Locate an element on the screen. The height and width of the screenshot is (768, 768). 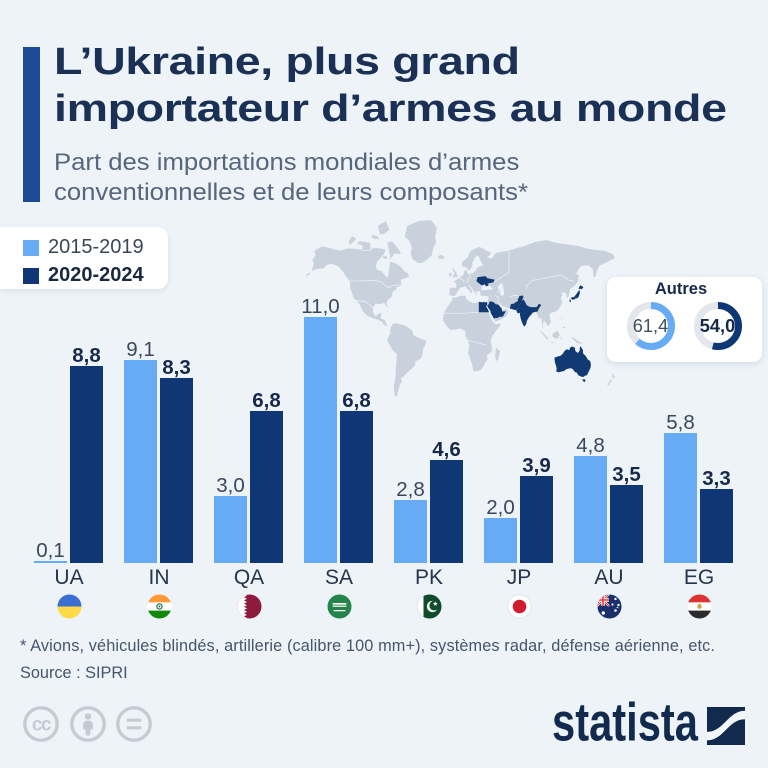
svg-text: cc is located at coordinates (42, 725).